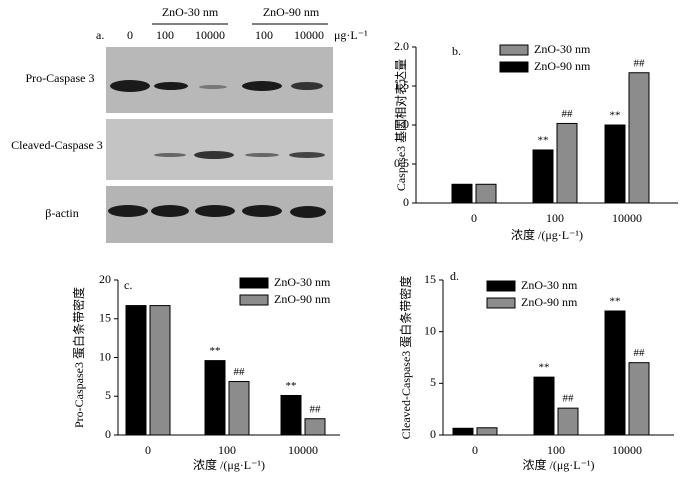 This screenshot has height=488, width=691. What do you see at coordinates (401, 46) in the screenshot?
I see `y-tick-label: 2.0` at bounding box center [401, 46].